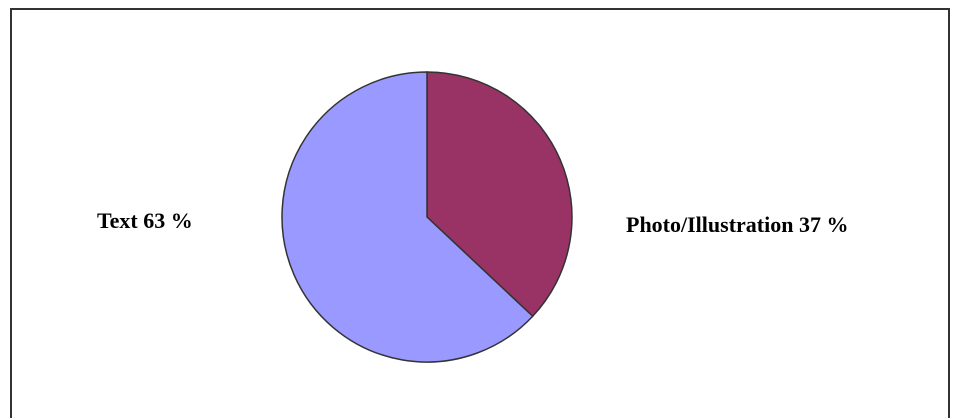 Image resolution: width=957 pixels, height=418 pixels. I want to click on slice-label-text: Text 63 %, so click(145, 220).